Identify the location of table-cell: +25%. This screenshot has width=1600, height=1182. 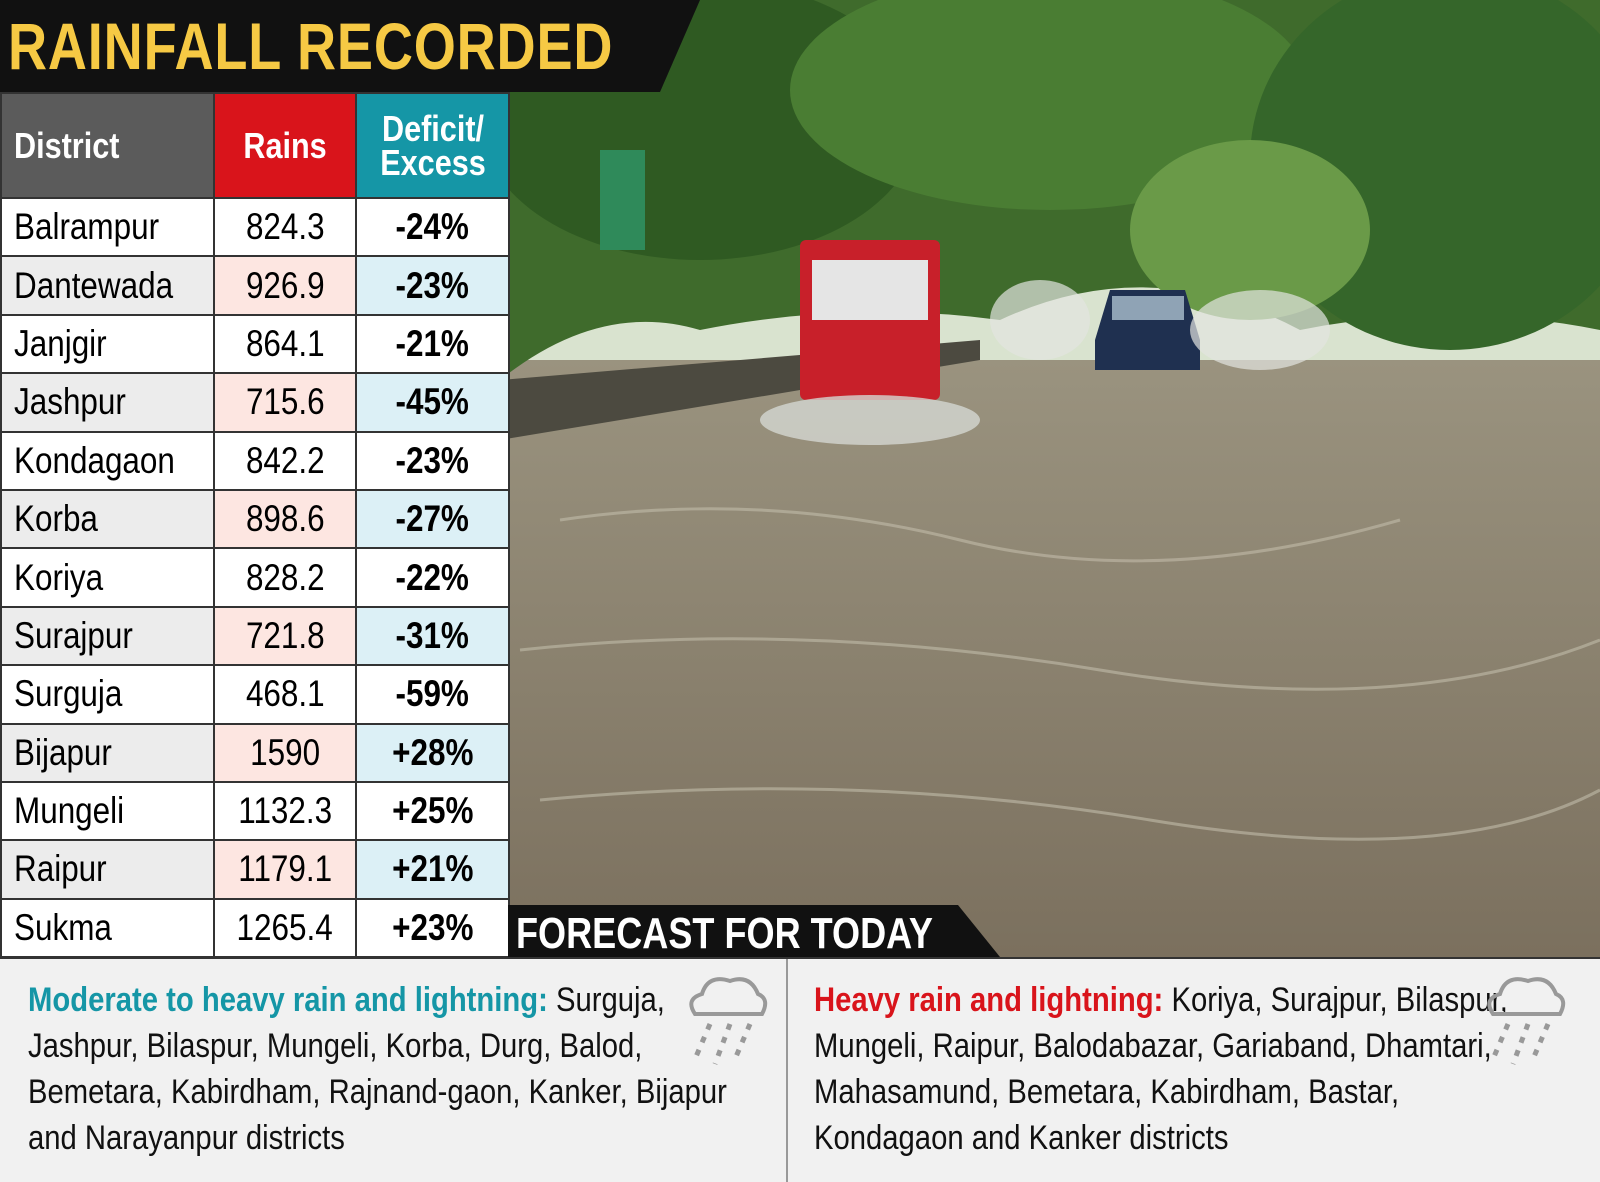
(432, 811).